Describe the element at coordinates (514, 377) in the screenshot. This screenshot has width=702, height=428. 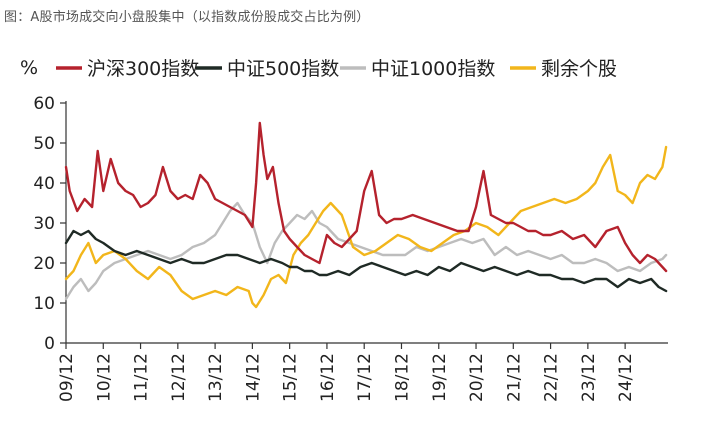
I see `x-tick-label: 21/12` at that location.